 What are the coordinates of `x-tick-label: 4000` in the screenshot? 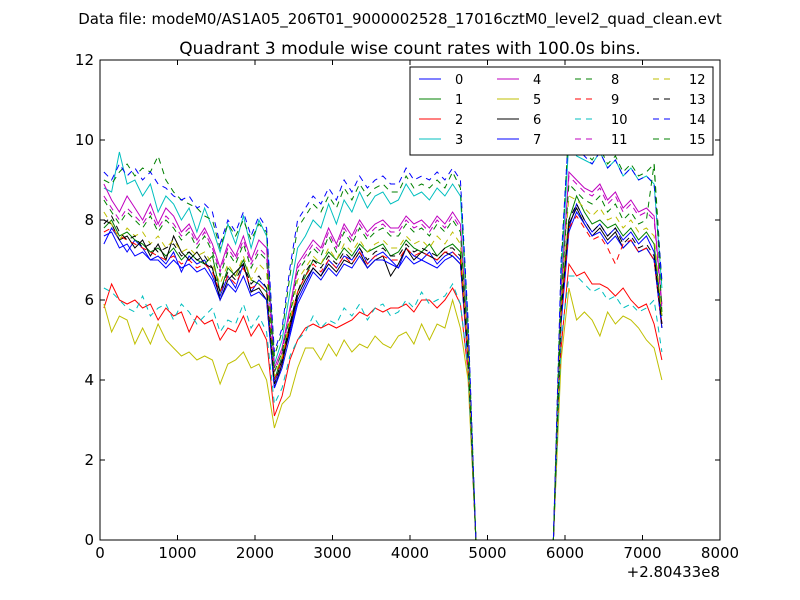 It's located at (410, 553).